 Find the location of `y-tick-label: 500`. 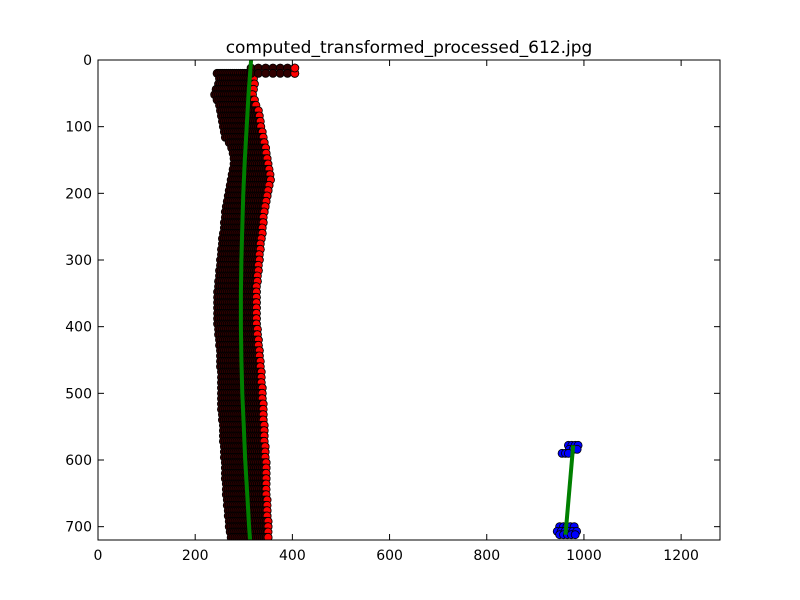

y-tick-label: 500 is located at coordinates (78, 394).